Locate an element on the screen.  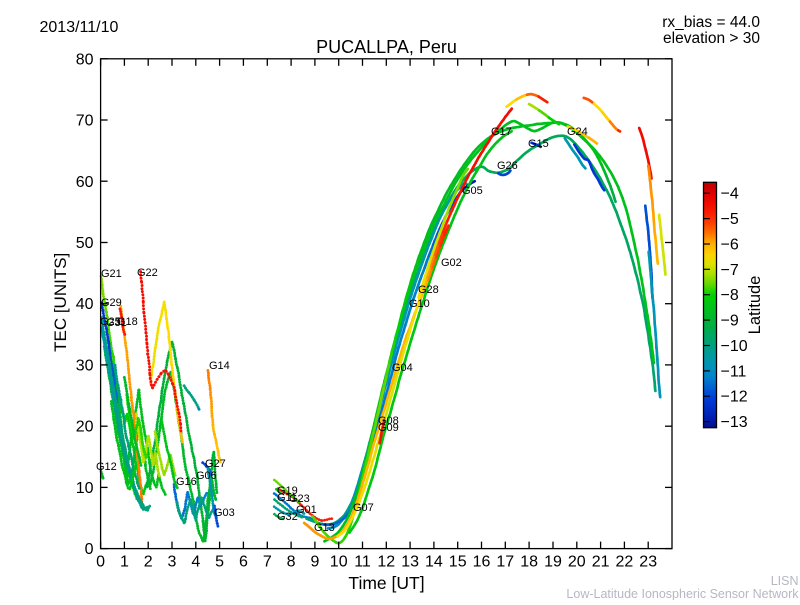
svg-text: PUCALLPA, Peru is located at coordinates (386, 47).